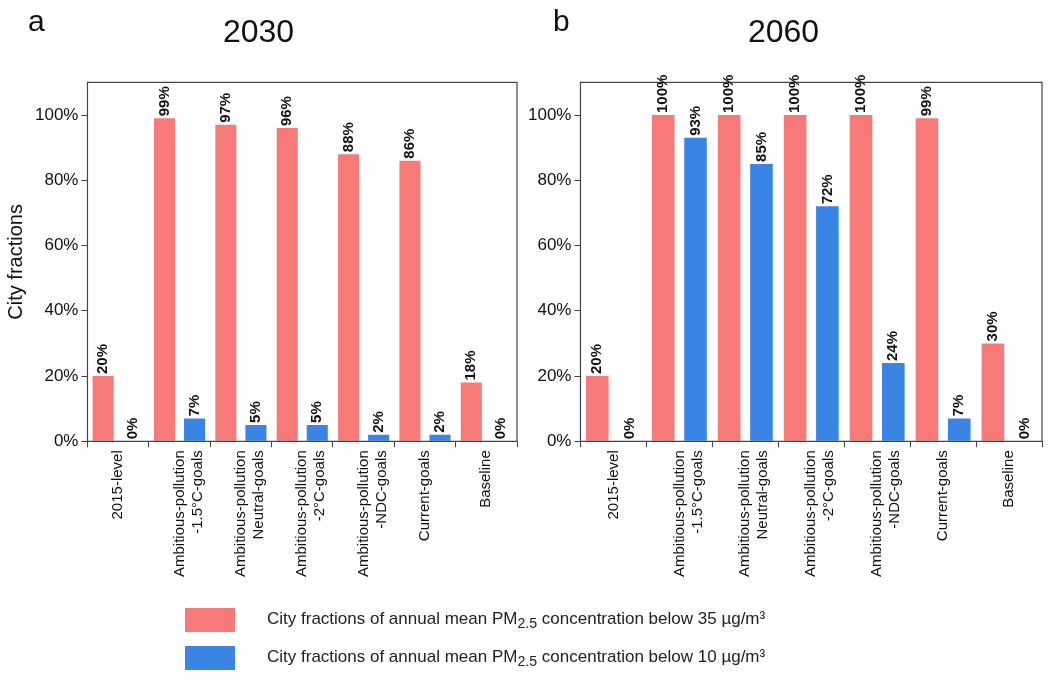 This screenshot has height=698, width=1050. What do you see at coordinates (992, 326) in the screenshot?
I see `data-label: 30%` at bounding box center [992, 326].